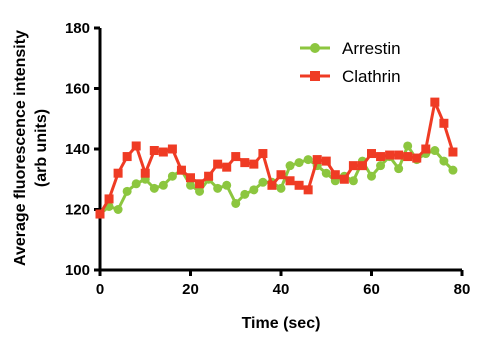 The width and height of the screenshot is (477, 337). Describe the element at coordinates (371, 289) in the screenshot. I see `x-tick-label: 60` at that location.